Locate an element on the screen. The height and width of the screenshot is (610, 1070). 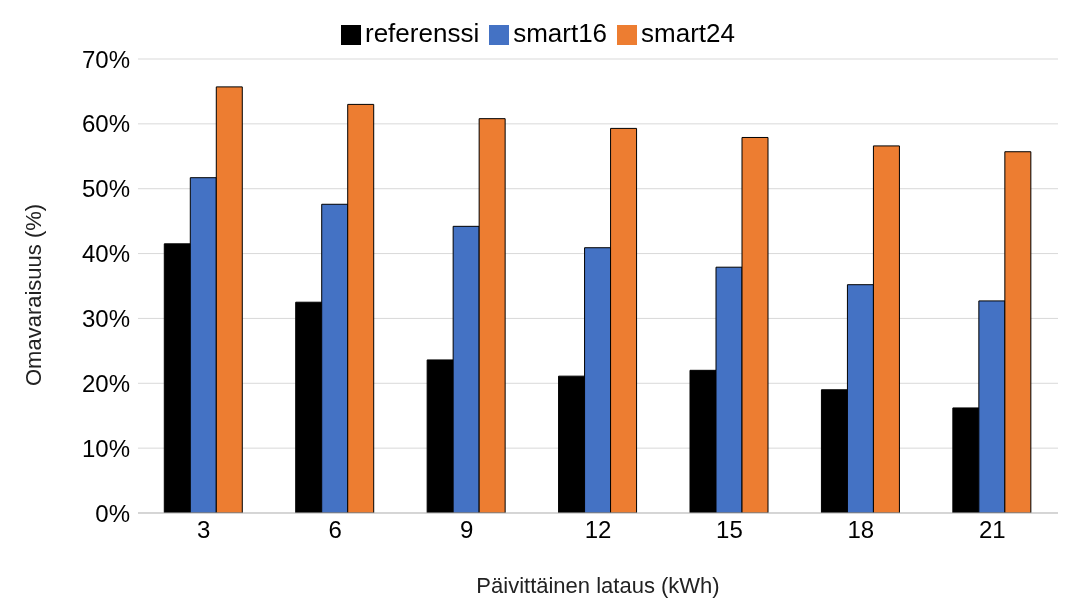
y-tick-label: 0% is located at coordinates (112, 513).